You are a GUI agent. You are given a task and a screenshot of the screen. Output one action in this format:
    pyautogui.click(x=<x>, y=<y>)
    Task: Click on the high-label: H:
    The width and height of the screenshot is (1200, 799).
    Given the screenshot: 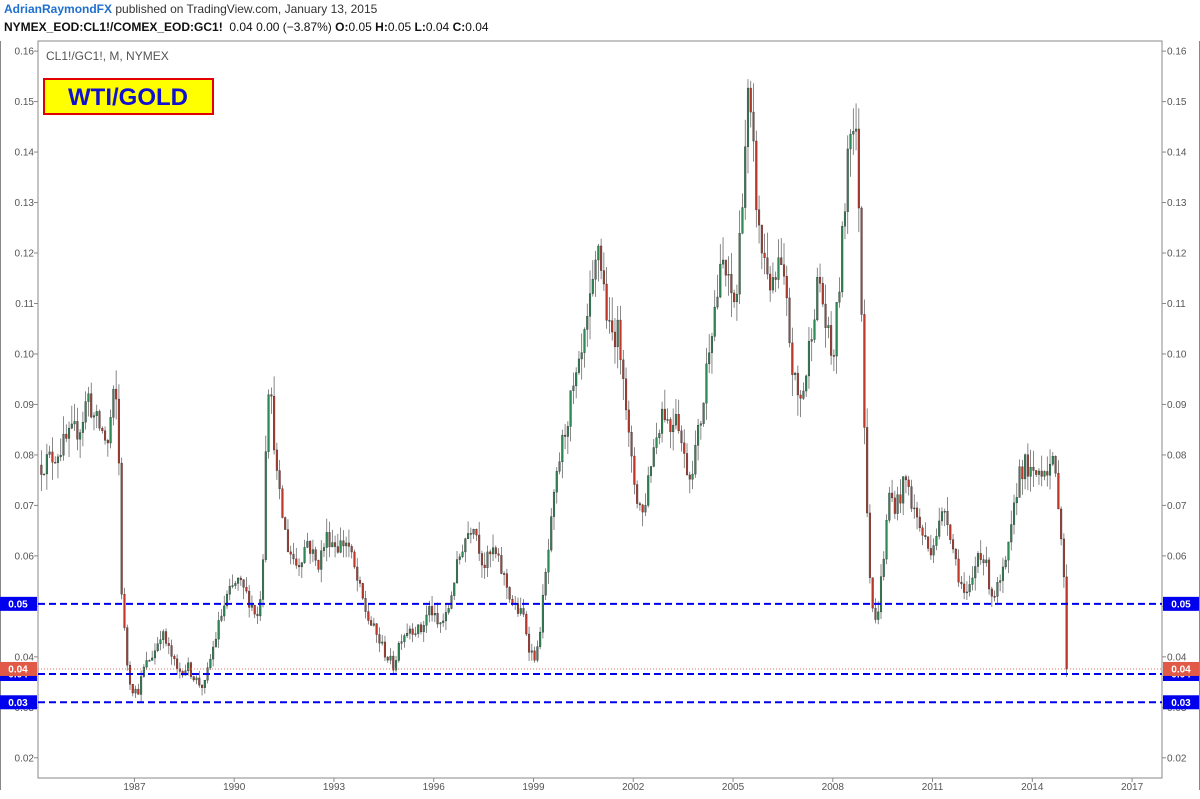 What is the action you would take?
    pyautogui.click(x=381, y=27)
    